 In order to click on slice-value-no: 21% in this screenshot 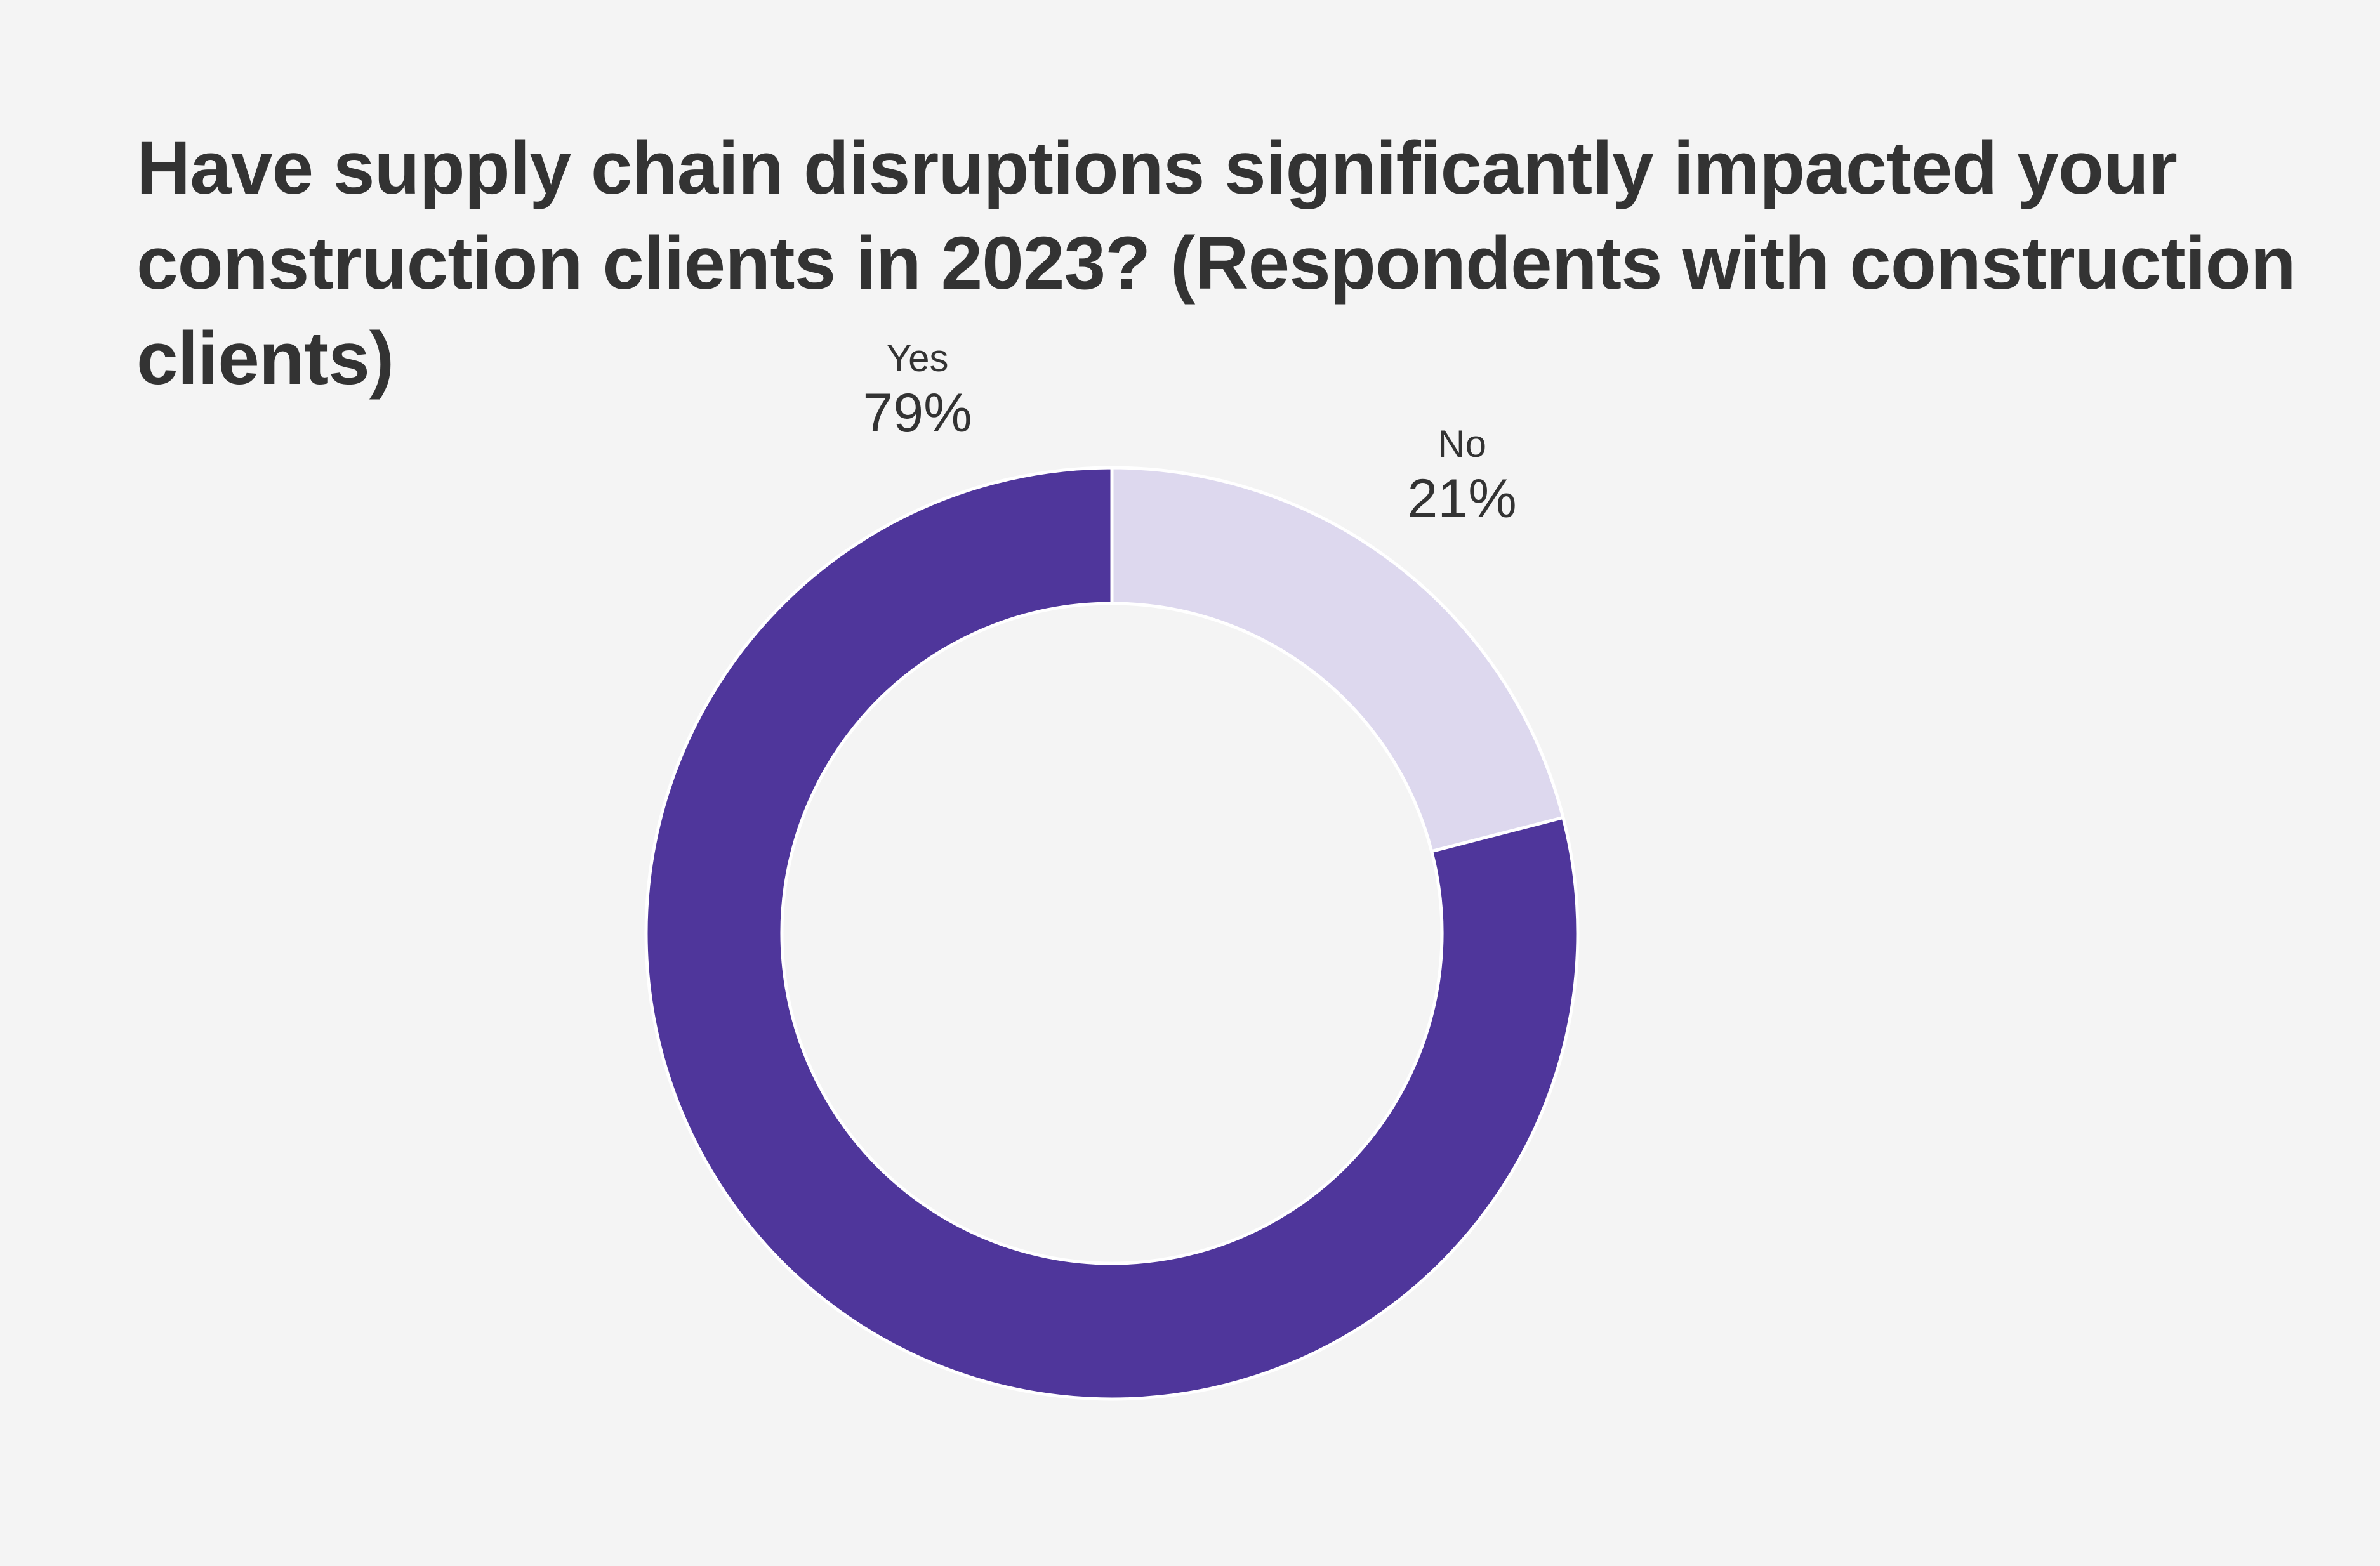, I will do `click(1463, 498)`.